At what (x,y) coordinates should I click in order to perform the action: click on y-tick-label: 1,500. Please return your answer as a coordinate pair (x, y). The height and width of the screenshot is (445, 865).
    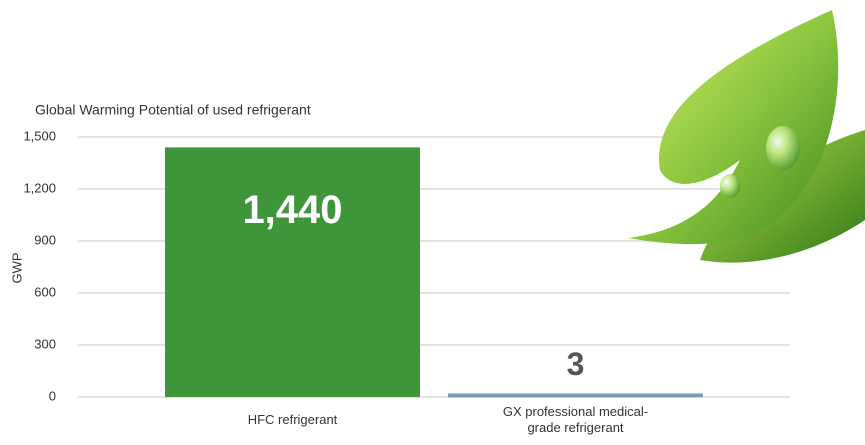
    Looking at the image, I should click on (39, 135).